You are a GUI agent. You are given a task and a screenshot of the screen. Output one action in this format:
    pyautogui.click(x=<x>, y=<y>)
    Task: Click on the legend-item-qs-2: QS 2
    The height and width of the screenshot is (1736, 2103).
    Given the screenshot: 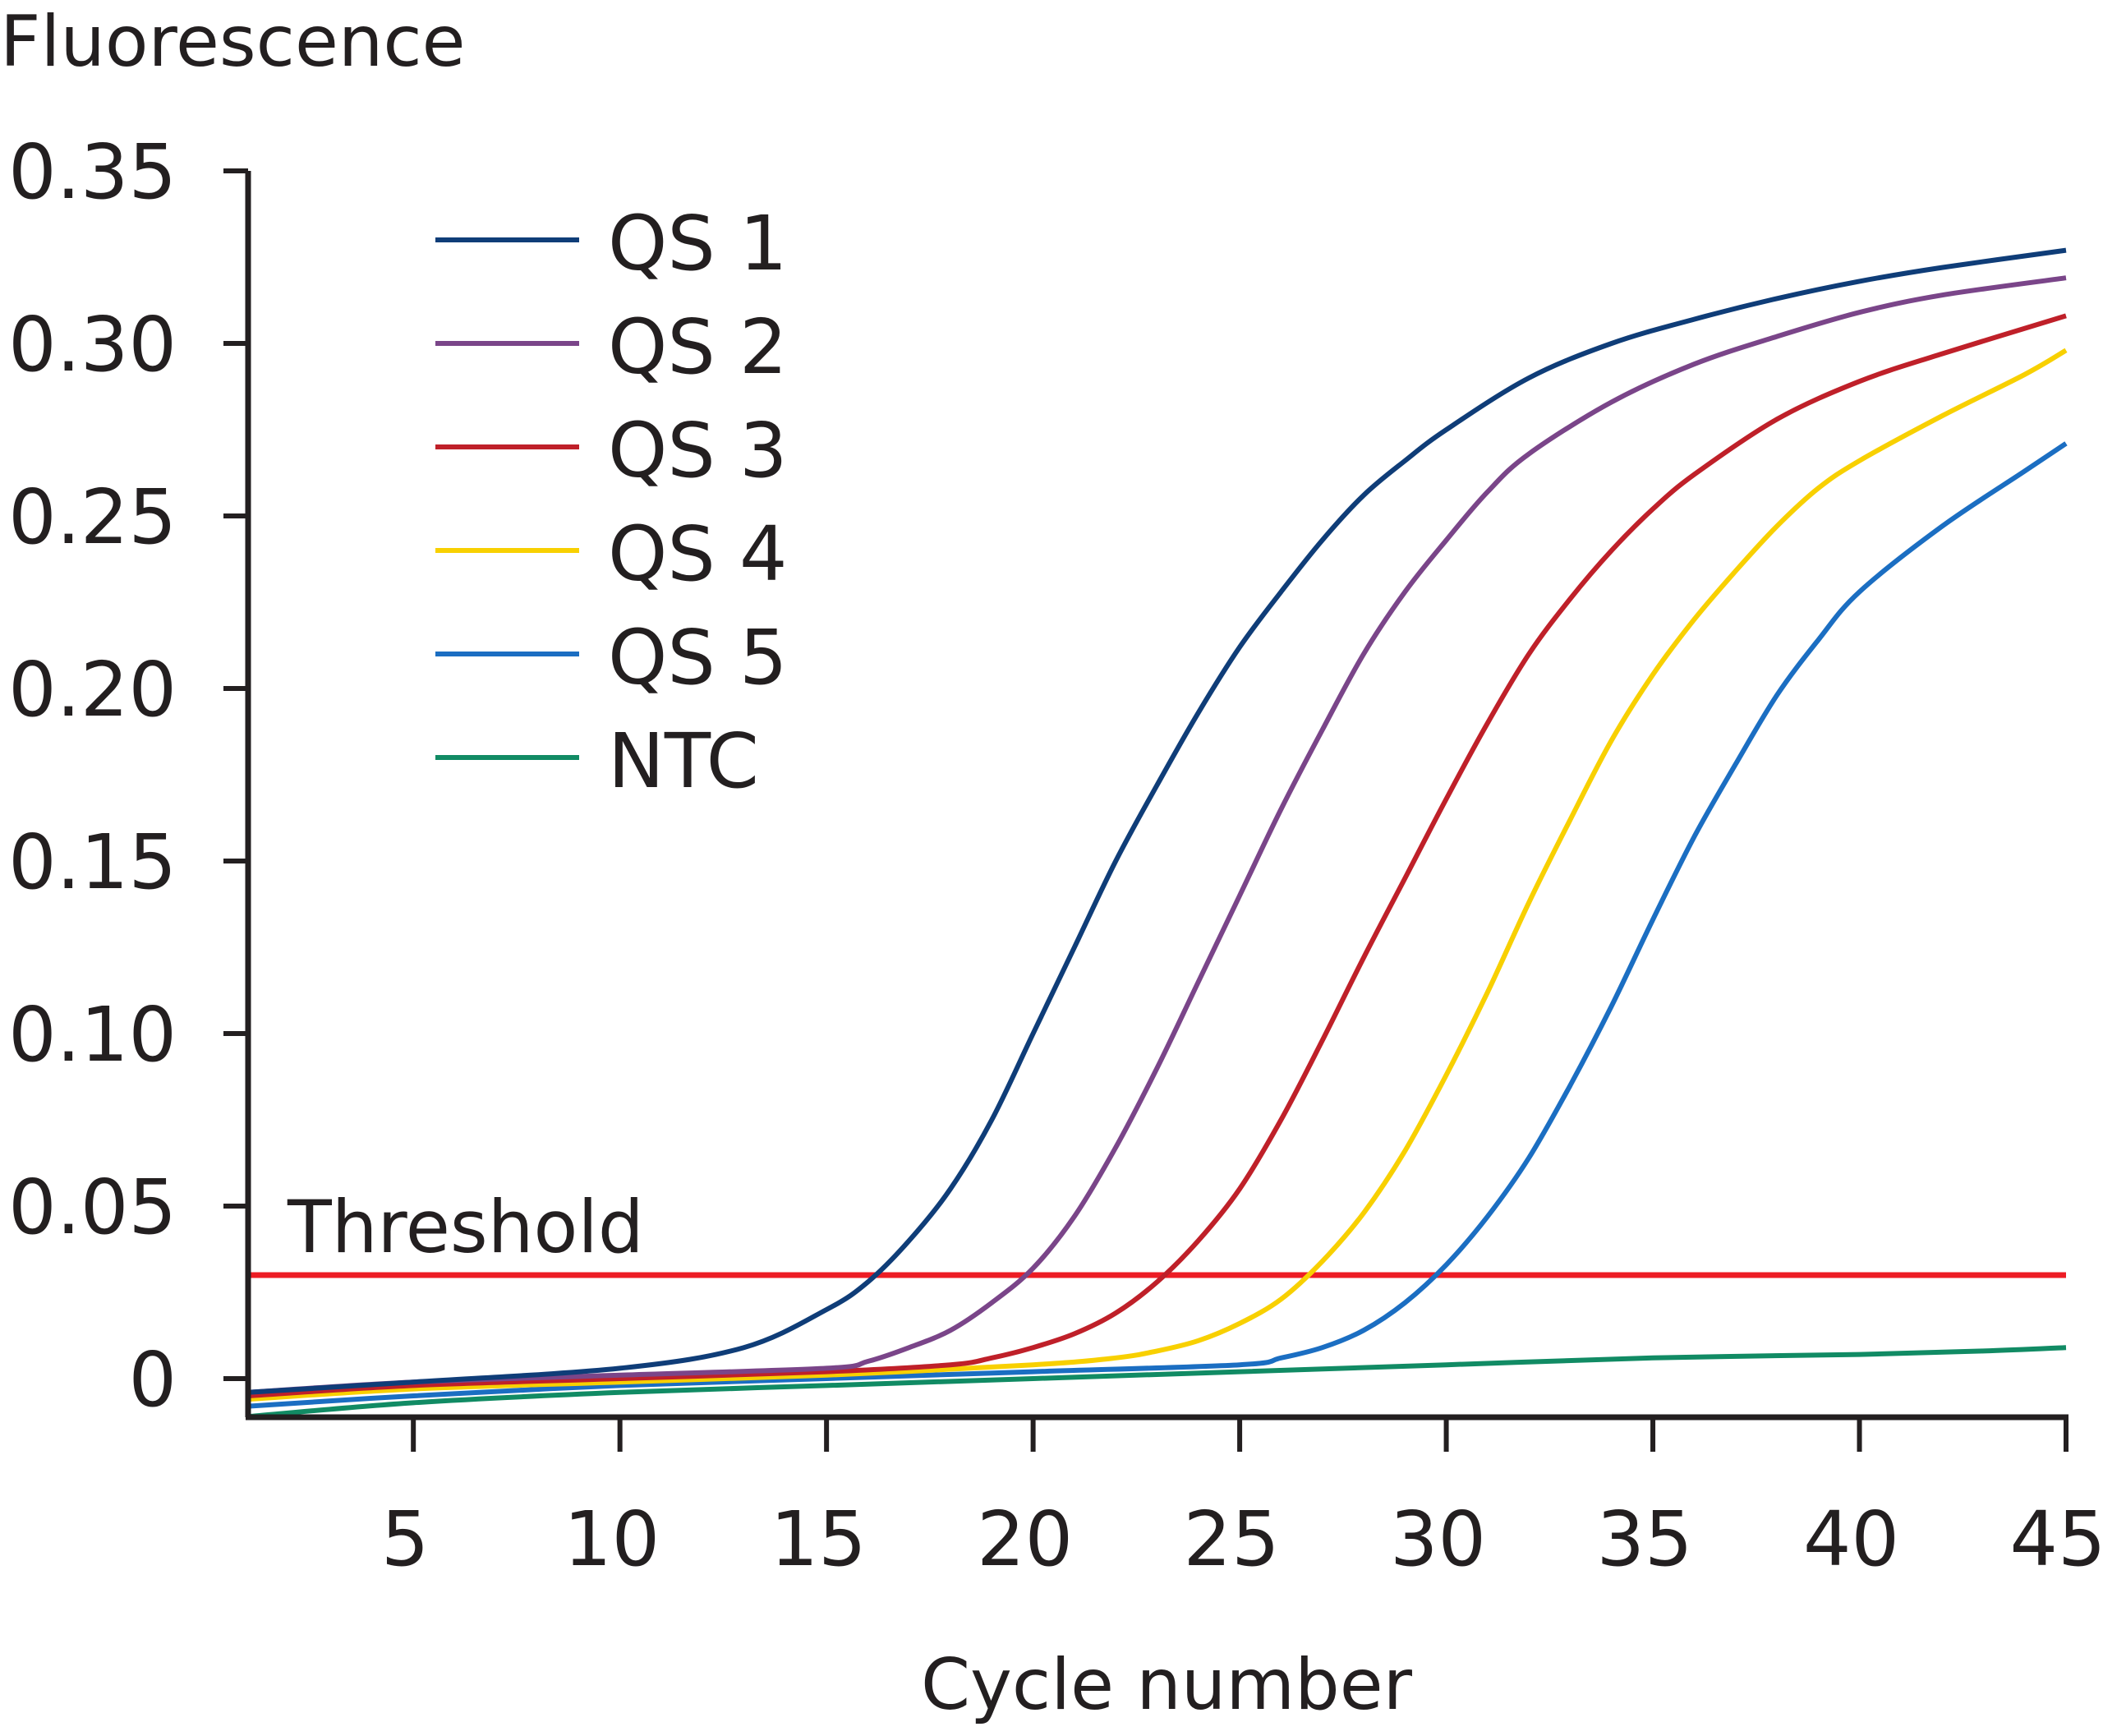 What is the action you would take?
    pyautogui.click(x=612, y=347)
    